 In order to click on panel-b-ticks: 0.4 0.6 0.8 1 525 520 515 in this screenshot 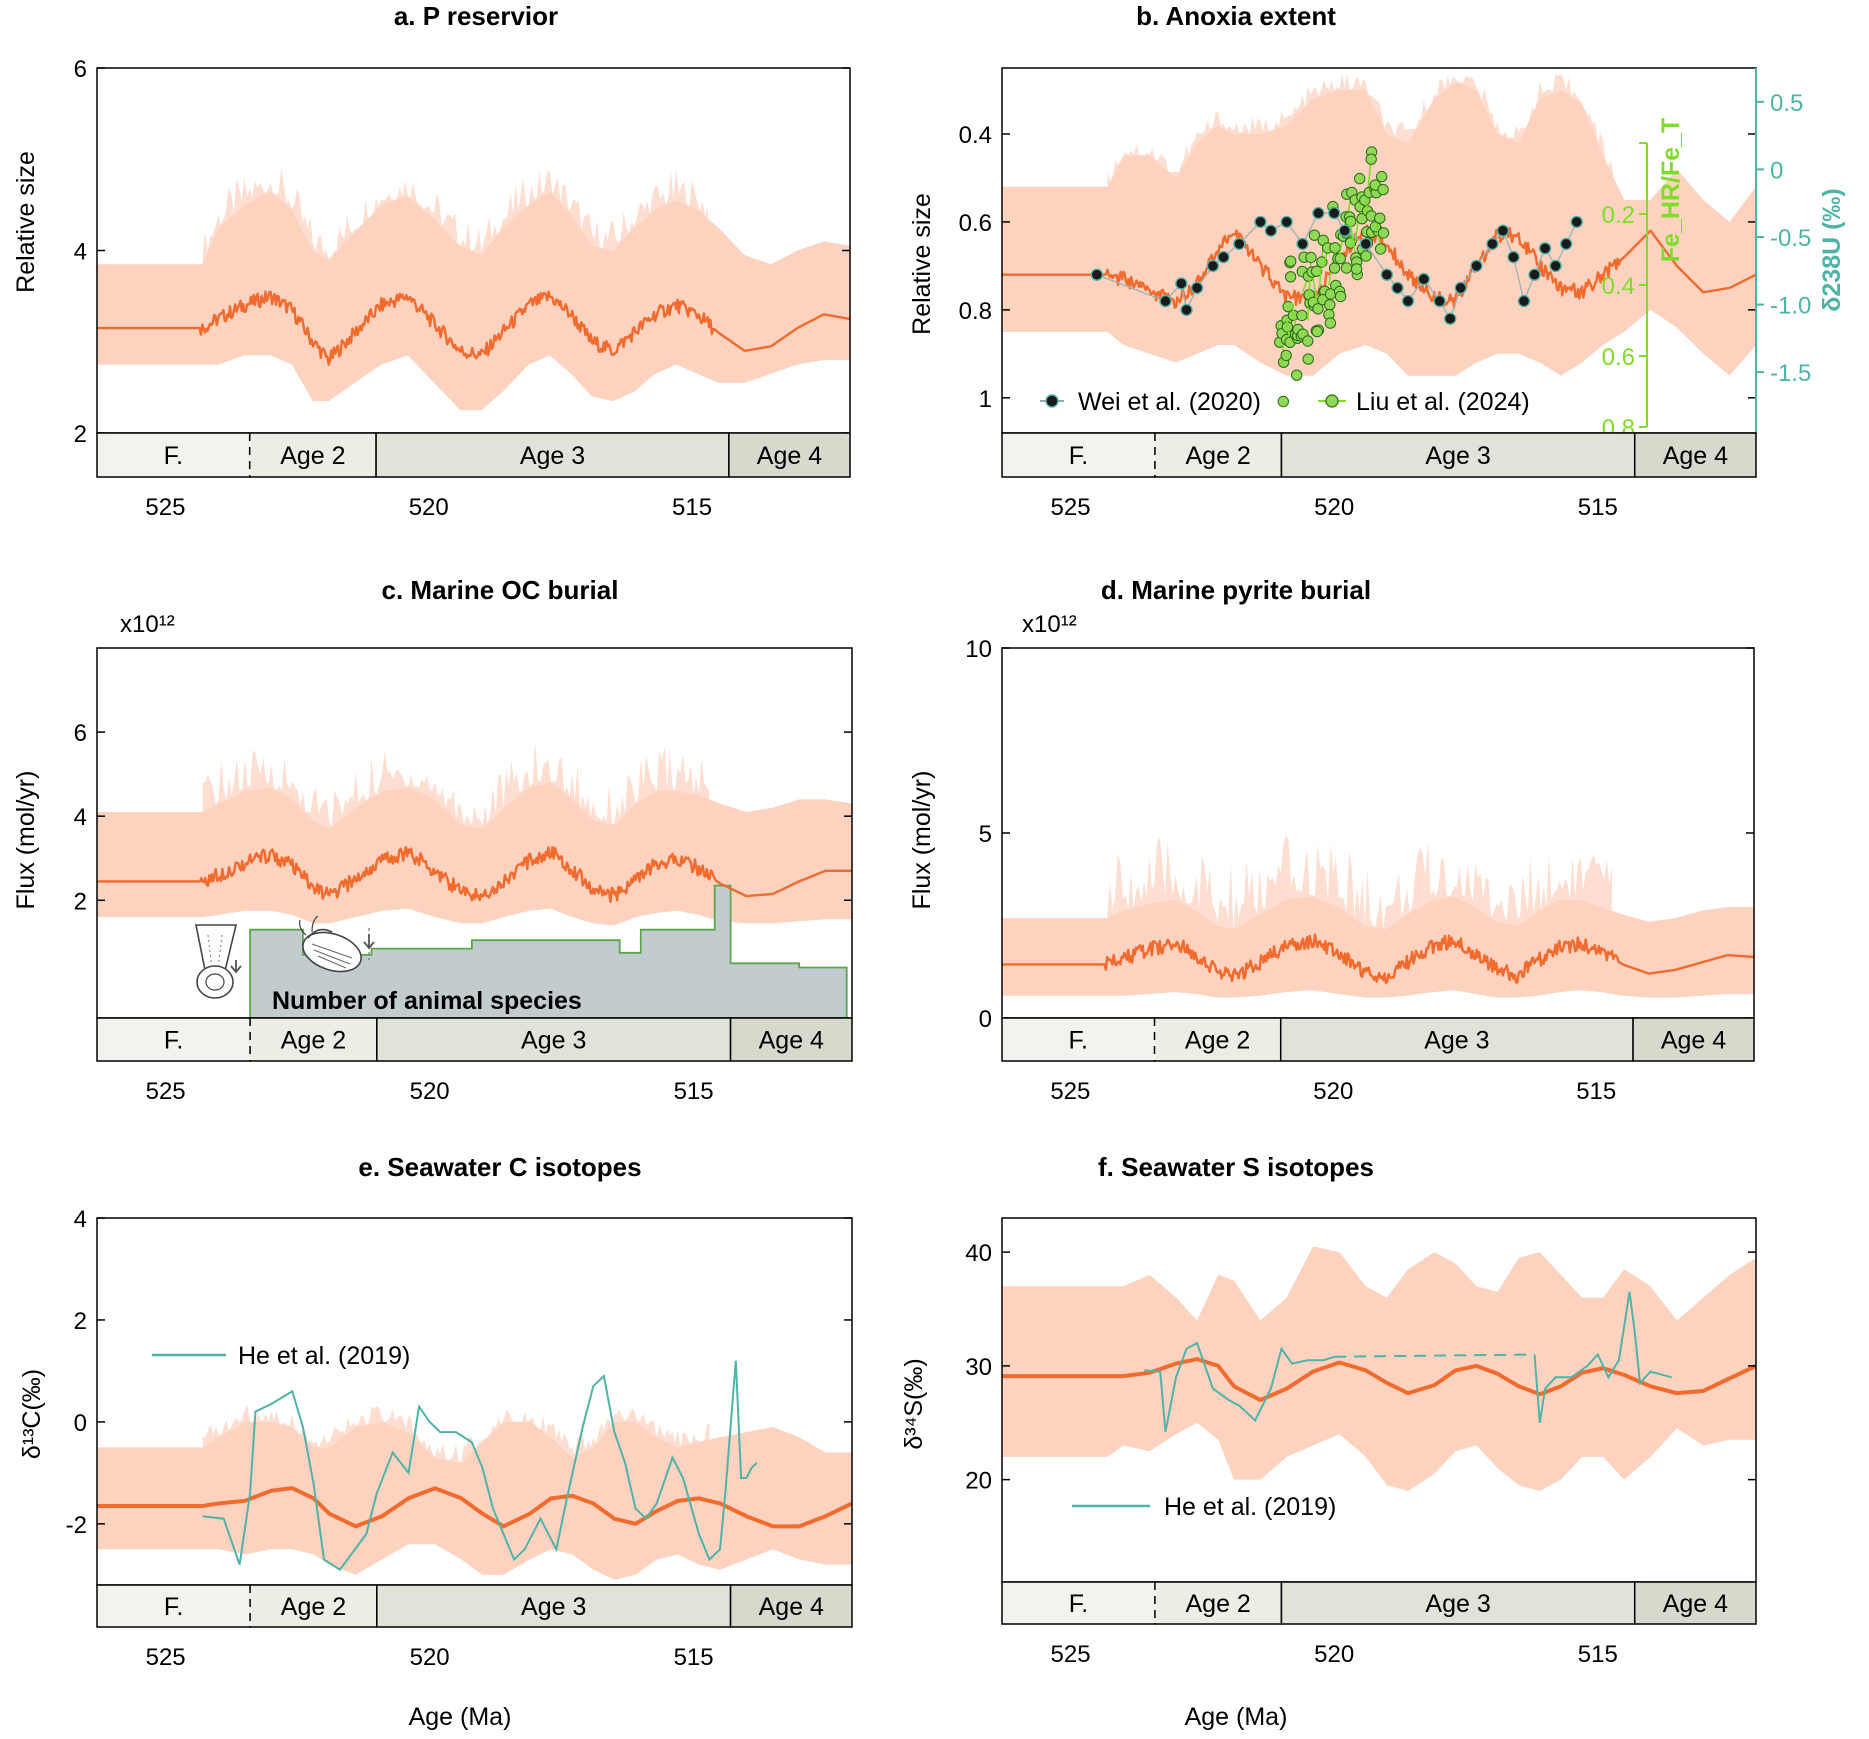, I will do `click(1357, 321)`.